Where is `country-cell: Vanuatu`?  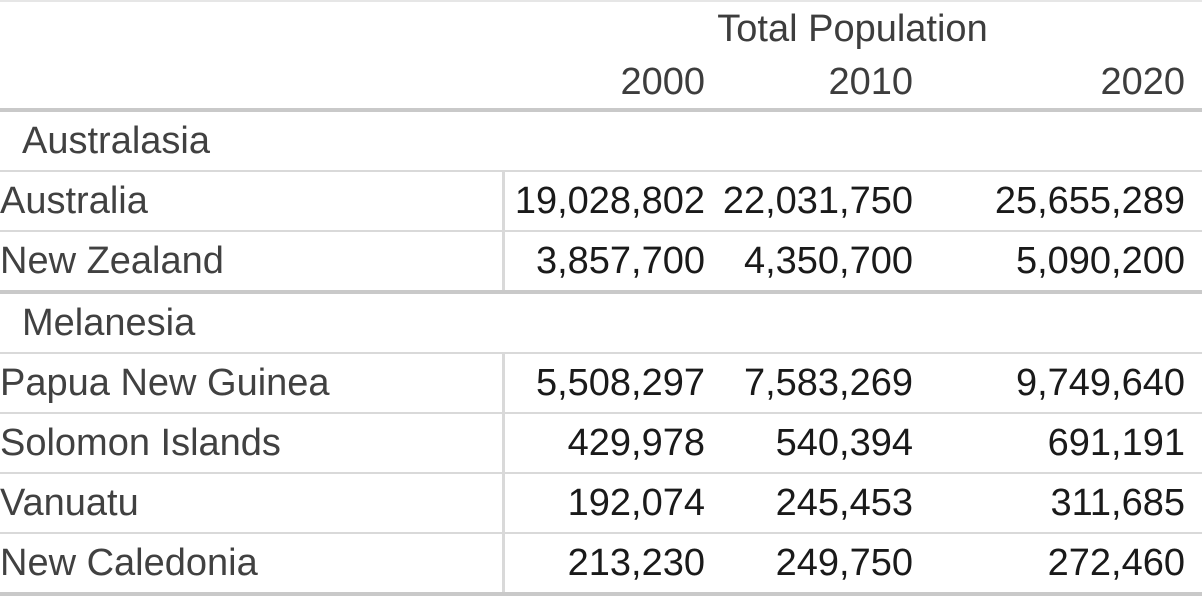
country-cell: Vanuatu is located at coordinates (252, 503).